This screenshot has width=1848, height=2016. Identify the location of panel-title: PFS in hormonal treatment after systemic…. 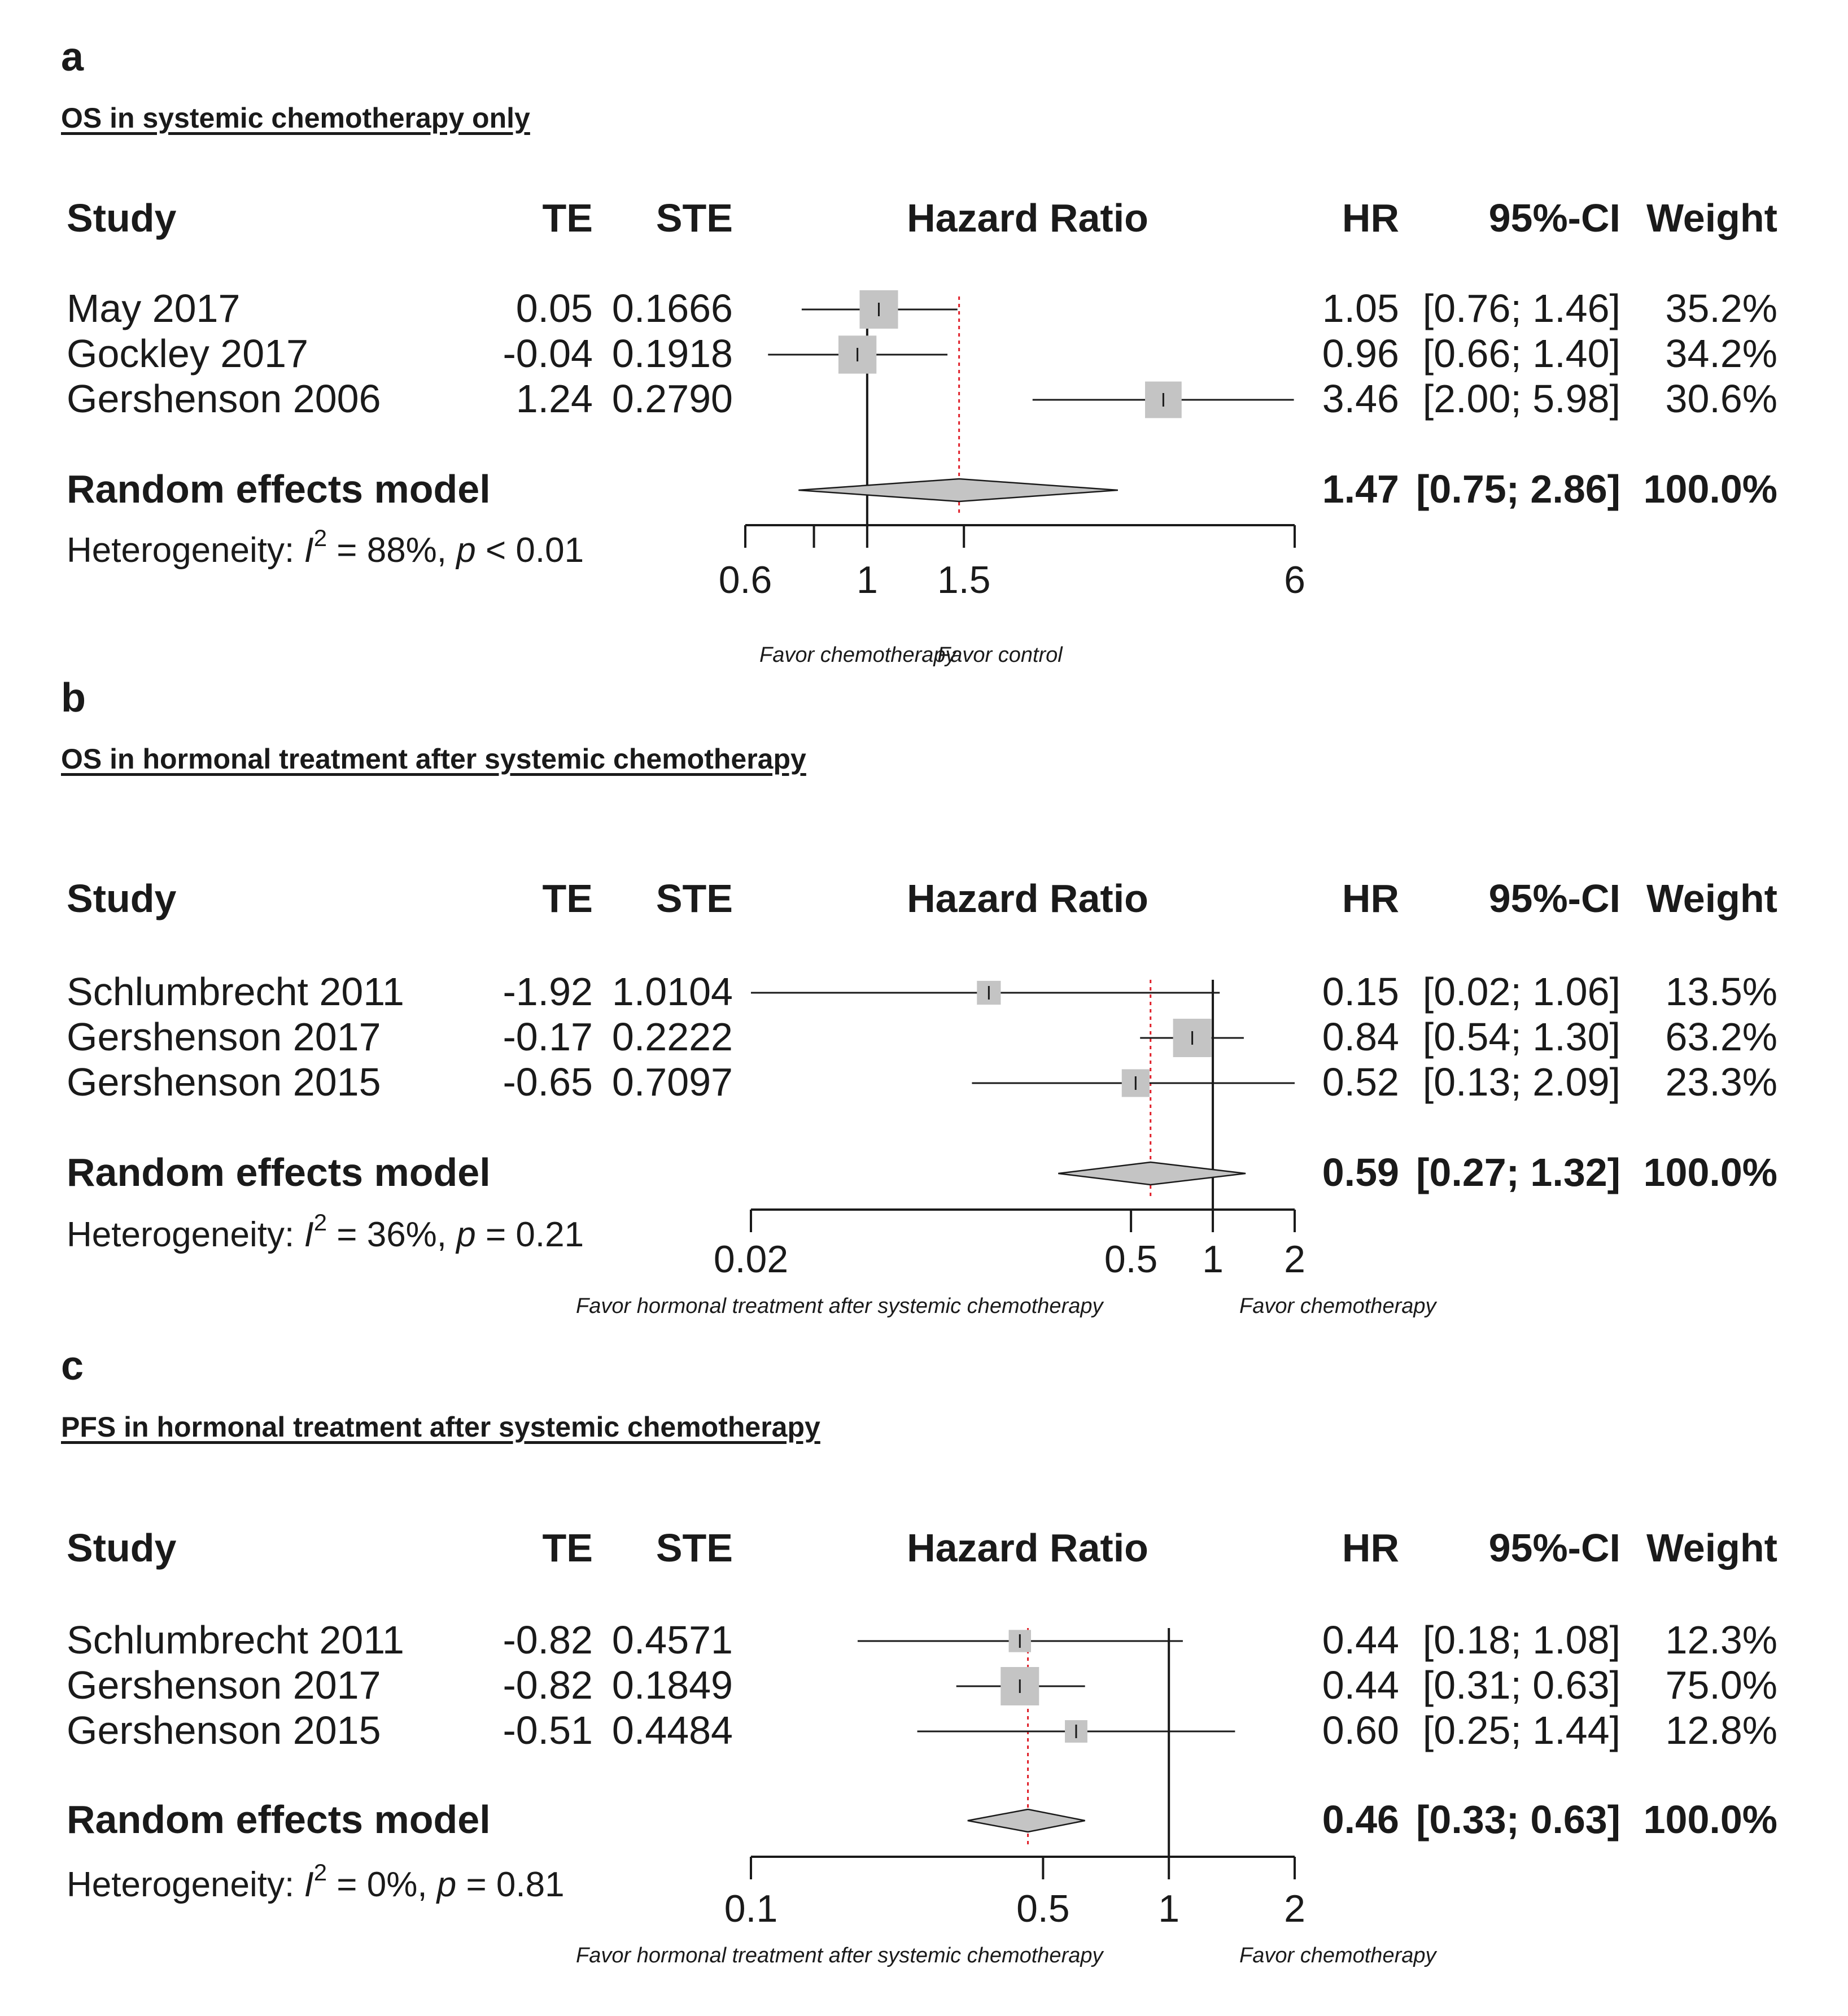
(440, 1427).